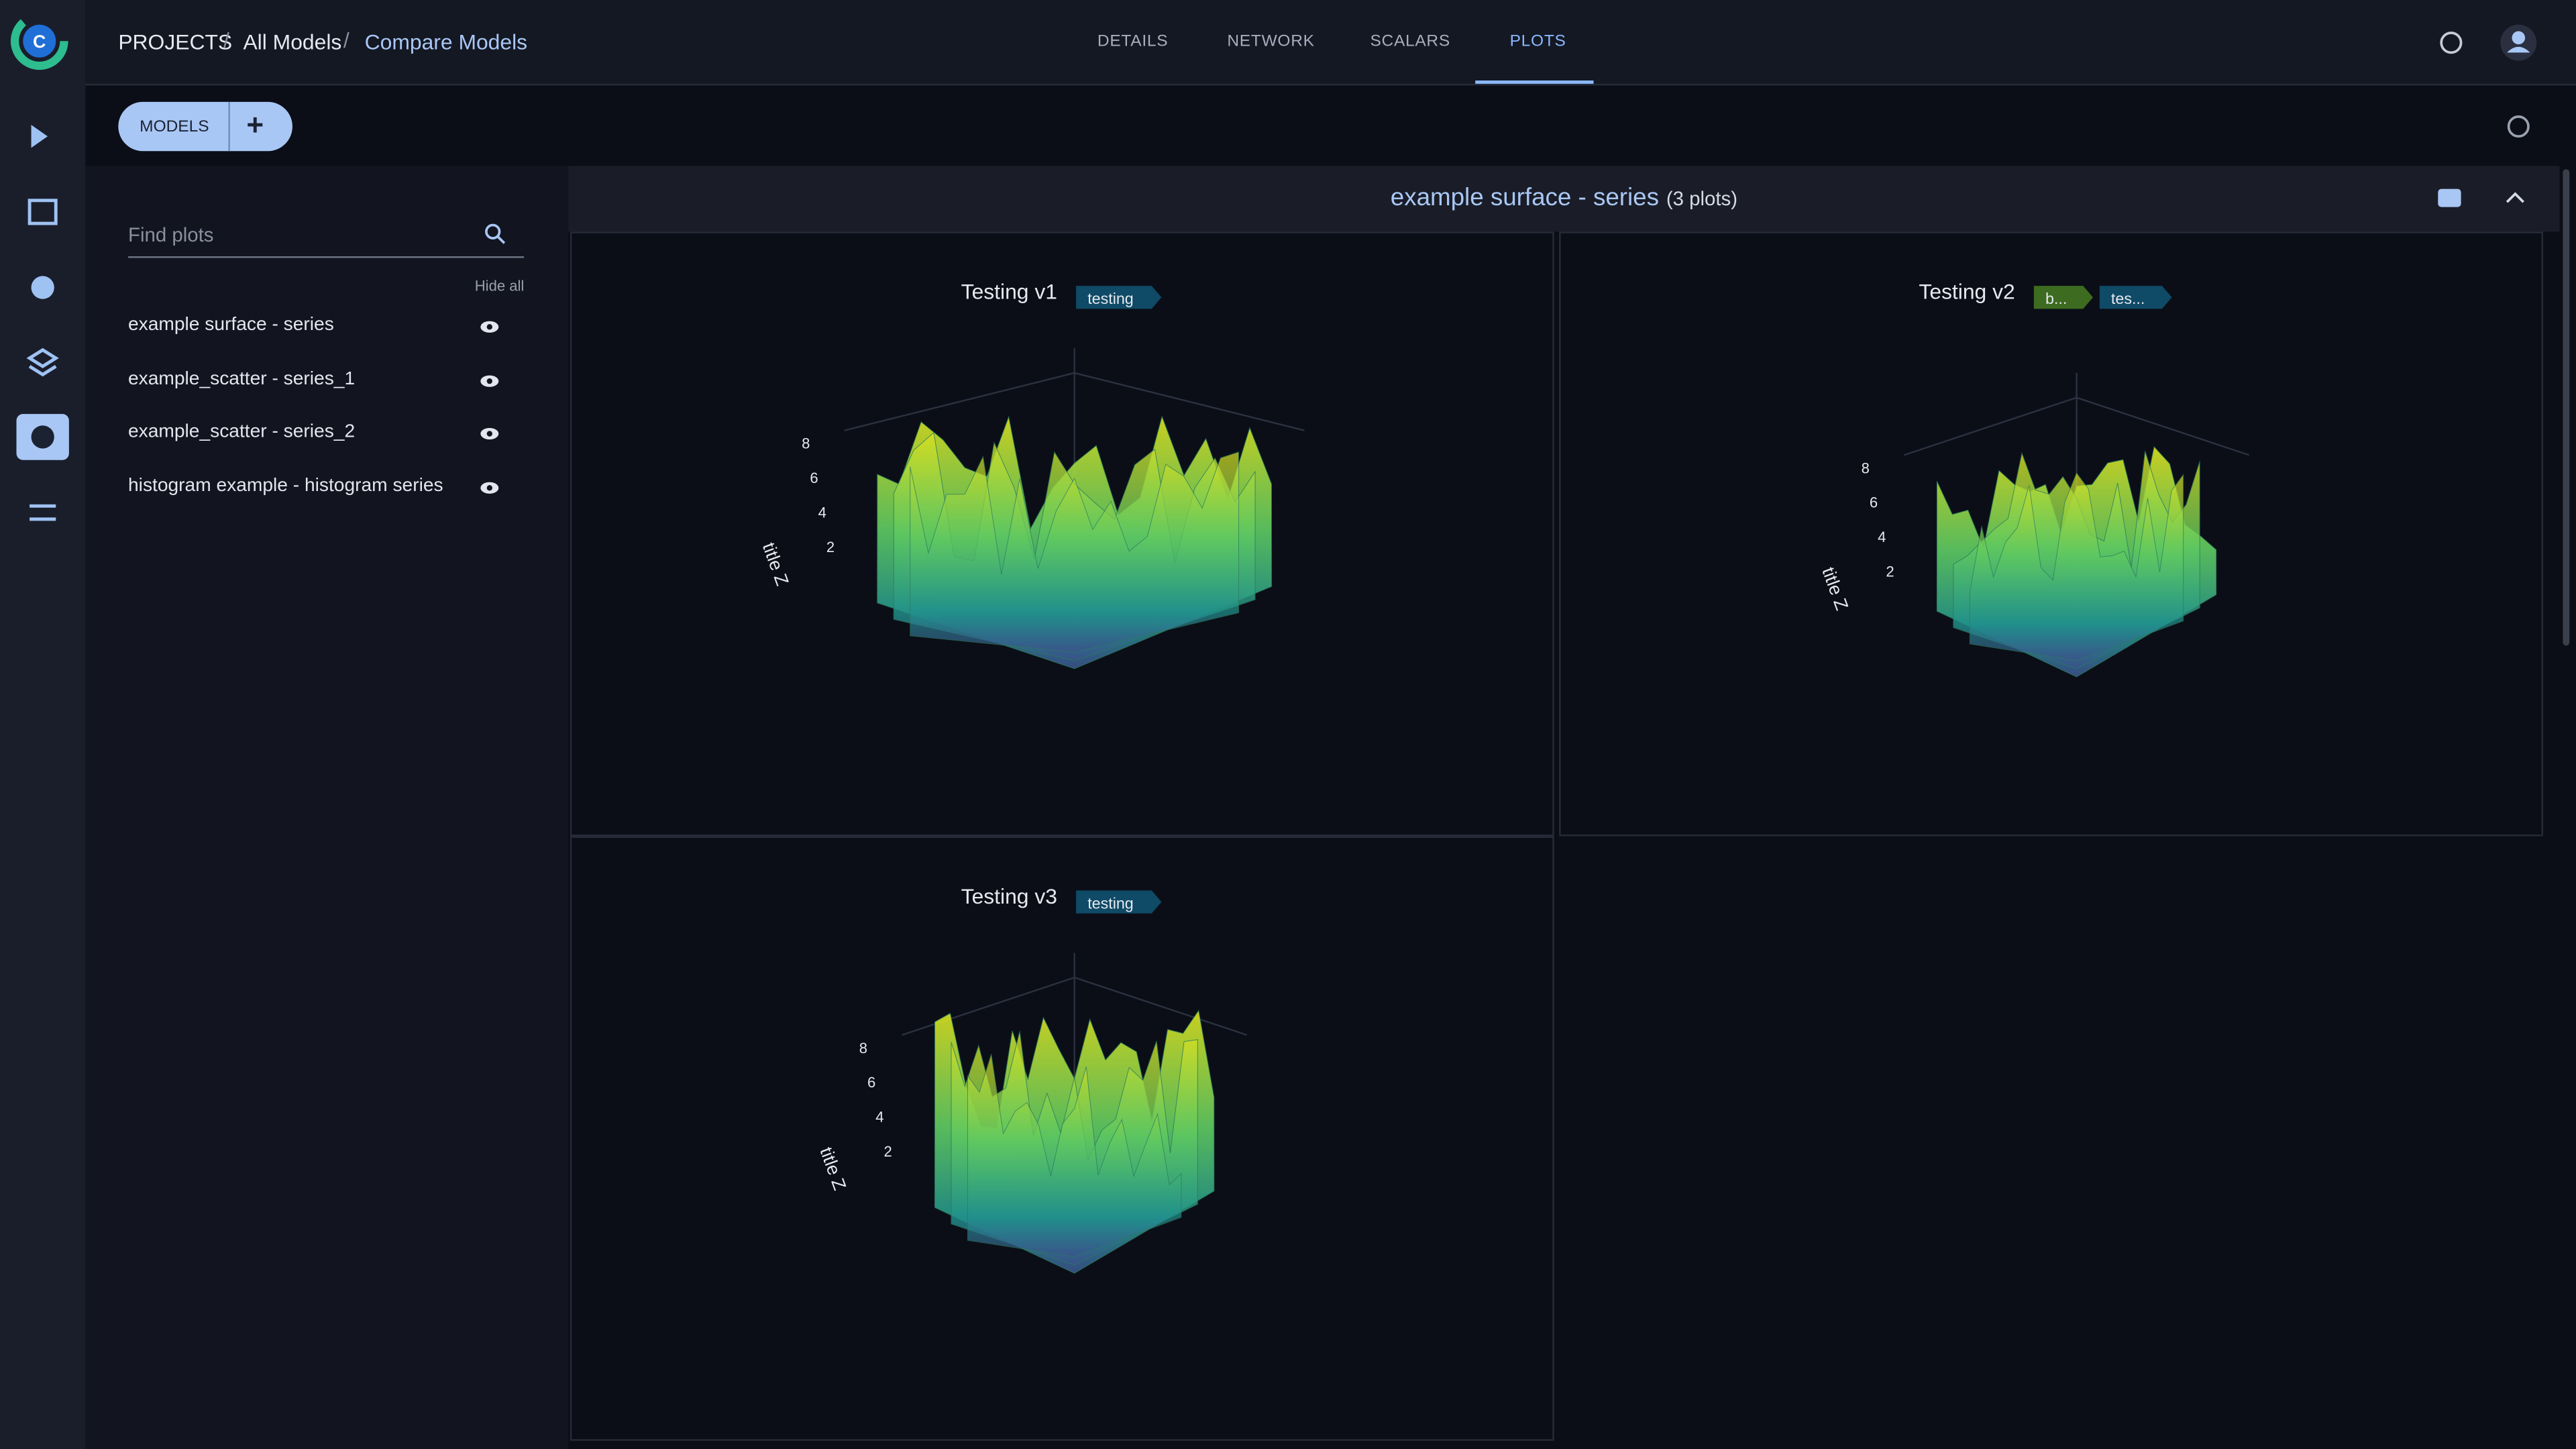 The height and width of the screenshot is (1449, 2576). What do you see at coordinates (1967, 292) in the screenshot?
I see `plot-title: Testing v2` at bounding box center [1967, 292].